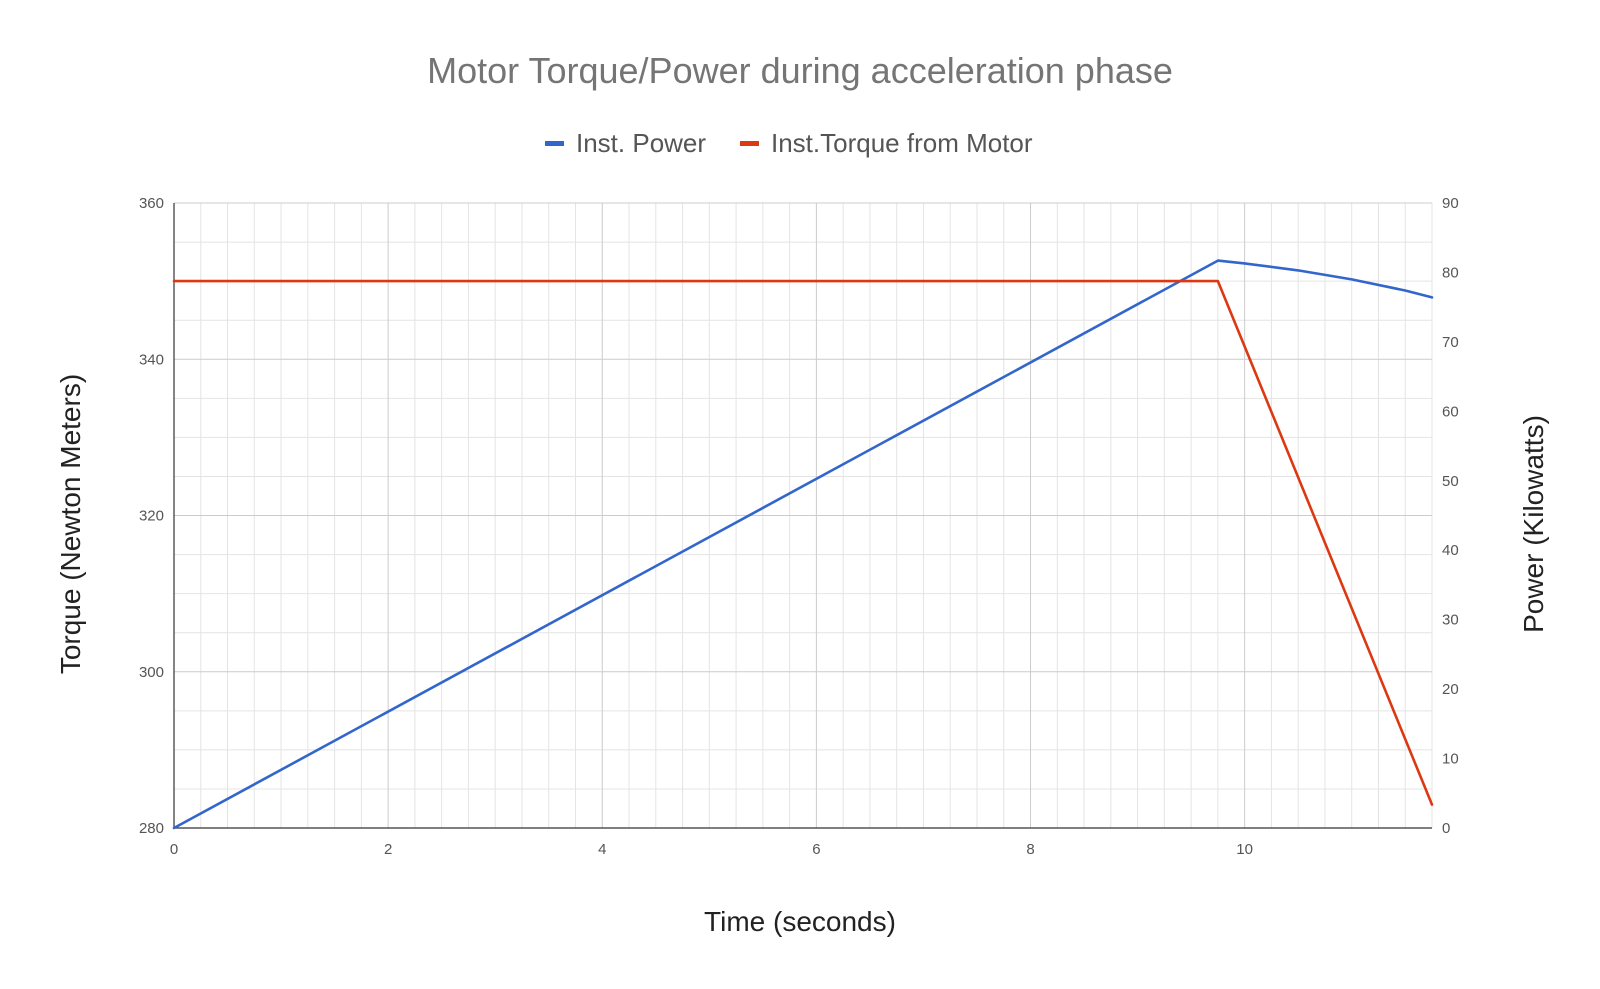 The height and width of the screenshot is (989, 1600). What do you see at coordinates (1450, 550) in the screenshot?
I see `y-right-tick-label: 40` at bounding box center [1450, 550].